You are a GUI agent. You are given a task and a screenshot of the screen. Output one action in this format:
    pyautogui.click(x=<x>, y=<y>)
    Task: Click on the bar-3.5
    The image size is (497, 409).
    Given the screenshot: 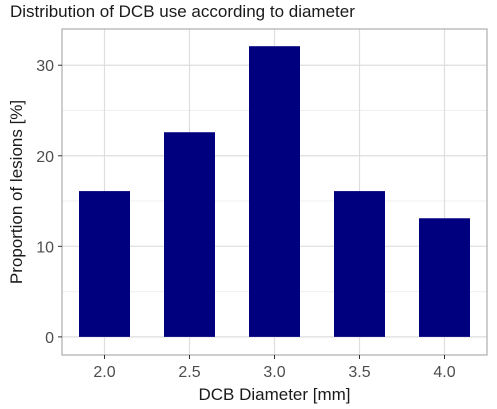 What is the action you would take?
    pyautogui.click(x=359, y=264)
    